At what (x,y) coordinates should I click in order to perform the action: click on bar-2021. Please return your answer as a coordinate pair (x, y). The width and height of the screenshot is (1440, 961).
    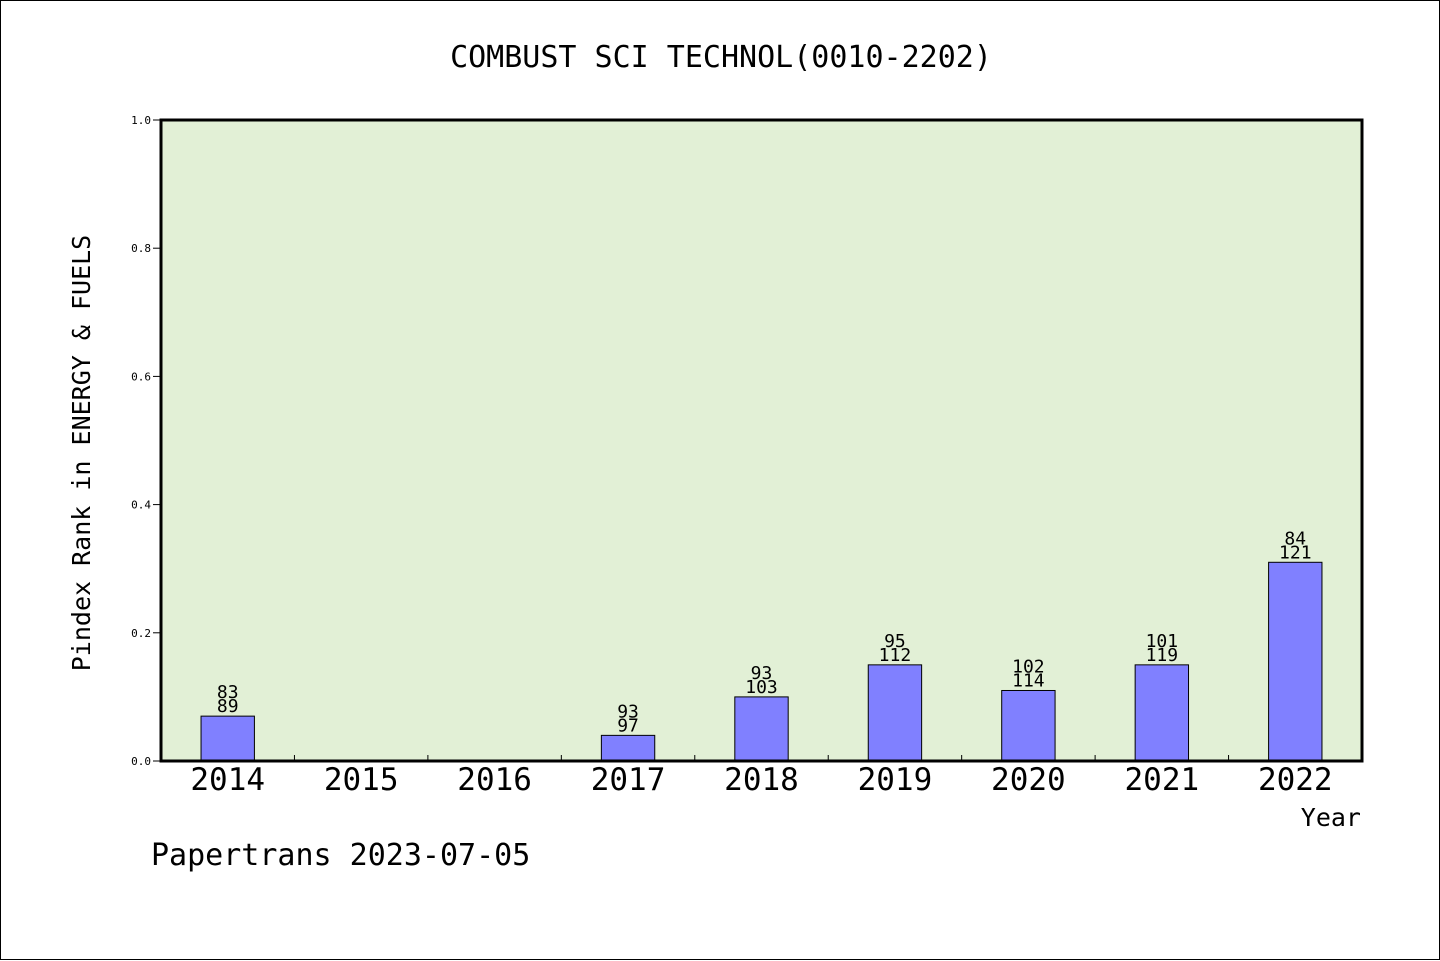
    Looking at the image, I should click on (1162, 713).